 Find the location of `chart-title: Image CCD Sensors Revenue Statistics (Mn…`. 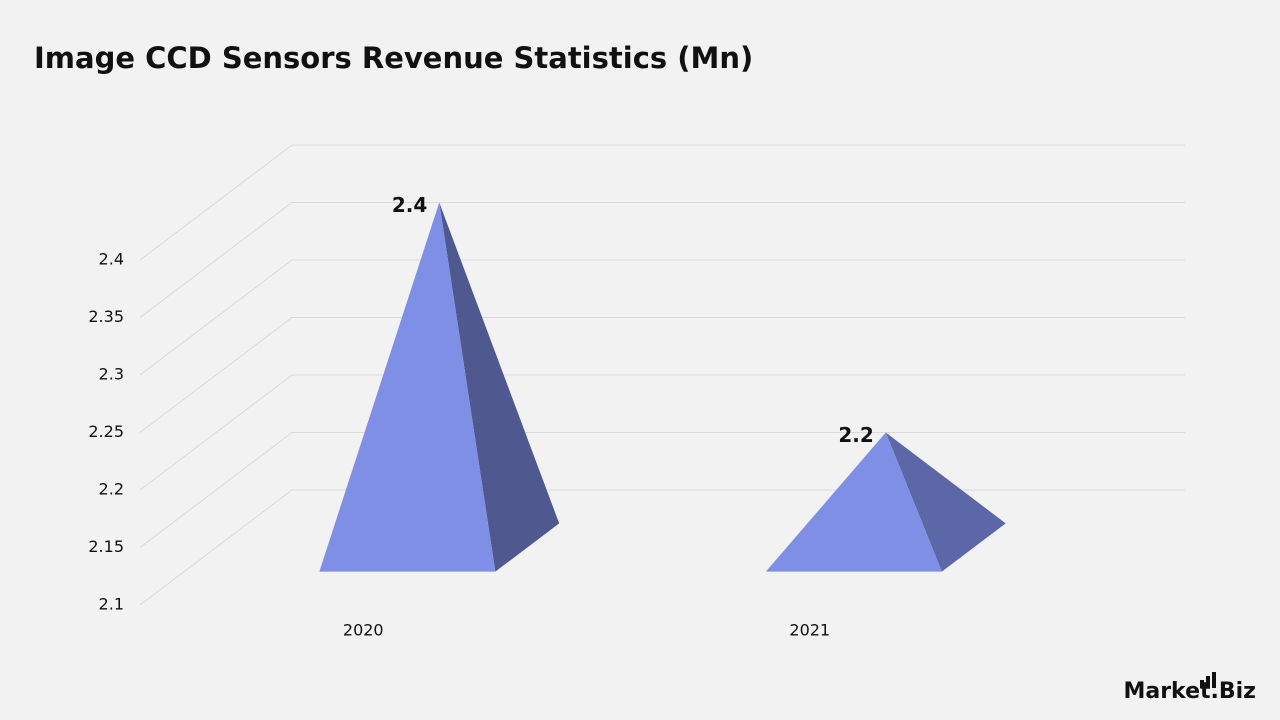

chart-title: Image CCD Sensors Revenue Statistics (Mn… is located at coordinates (393, 58).